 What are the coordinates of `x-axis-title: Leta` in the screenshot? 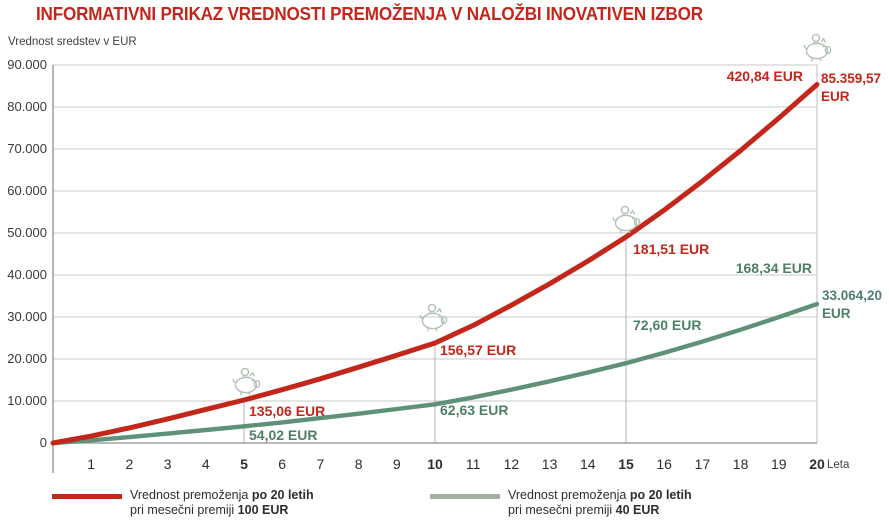 It's located at (838, 465).